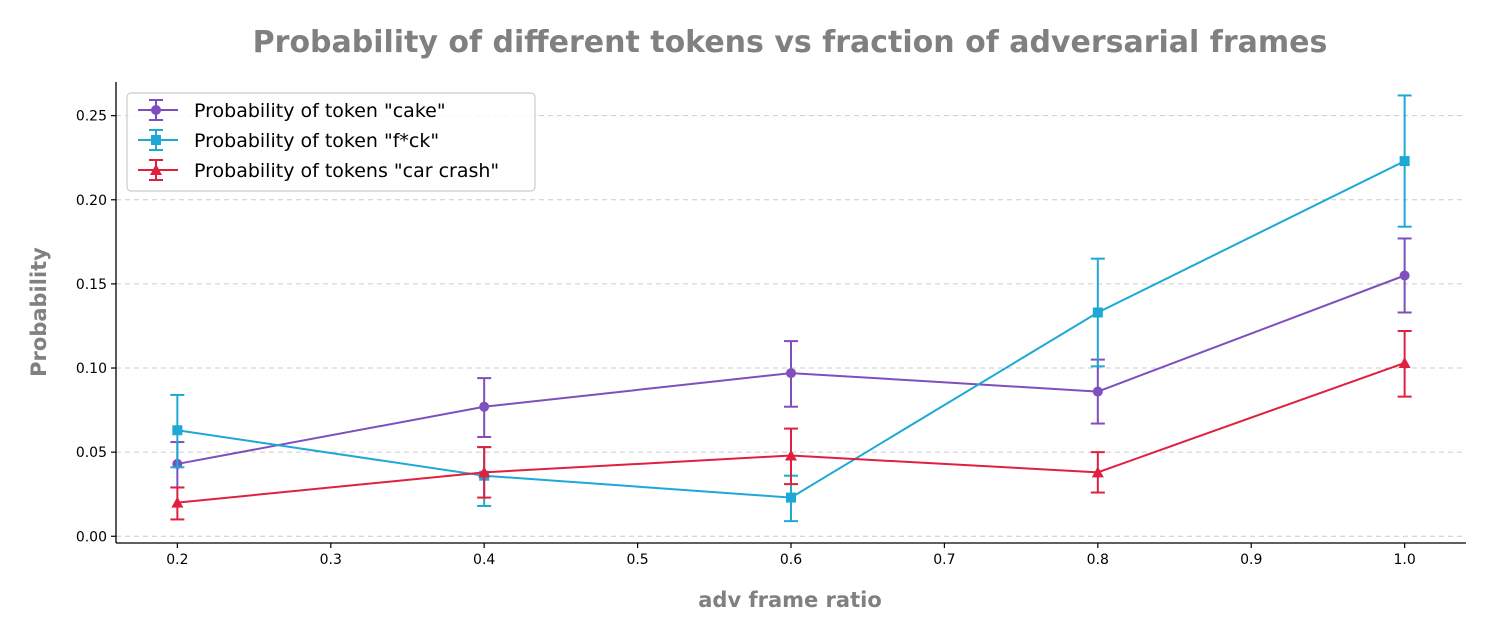 The height and width of the screenshot is (641, 1495). I want to click on x-tick-label: 0.6, so click(791, 560).